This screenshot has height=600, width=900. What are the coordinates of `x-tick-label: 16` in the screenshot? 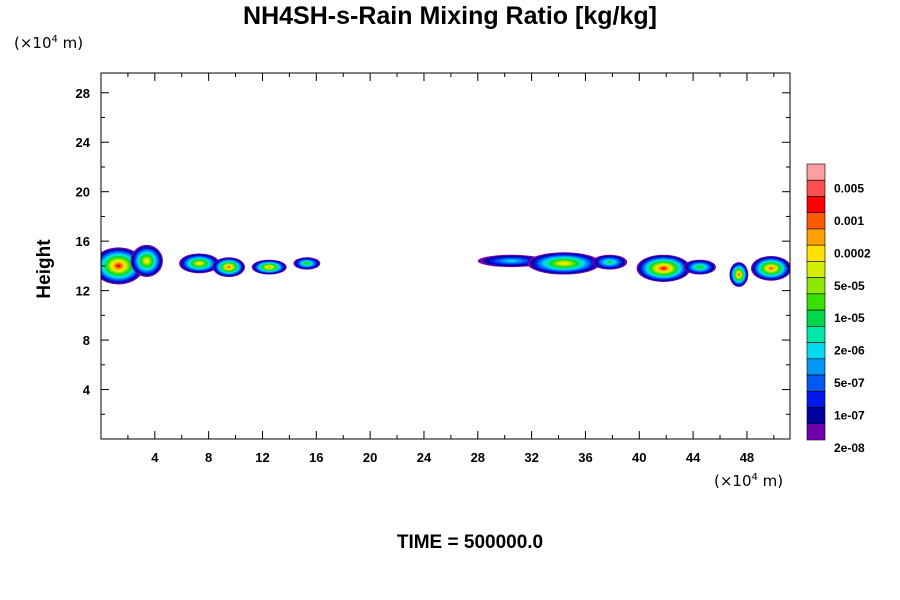 It's located at (316, 457).